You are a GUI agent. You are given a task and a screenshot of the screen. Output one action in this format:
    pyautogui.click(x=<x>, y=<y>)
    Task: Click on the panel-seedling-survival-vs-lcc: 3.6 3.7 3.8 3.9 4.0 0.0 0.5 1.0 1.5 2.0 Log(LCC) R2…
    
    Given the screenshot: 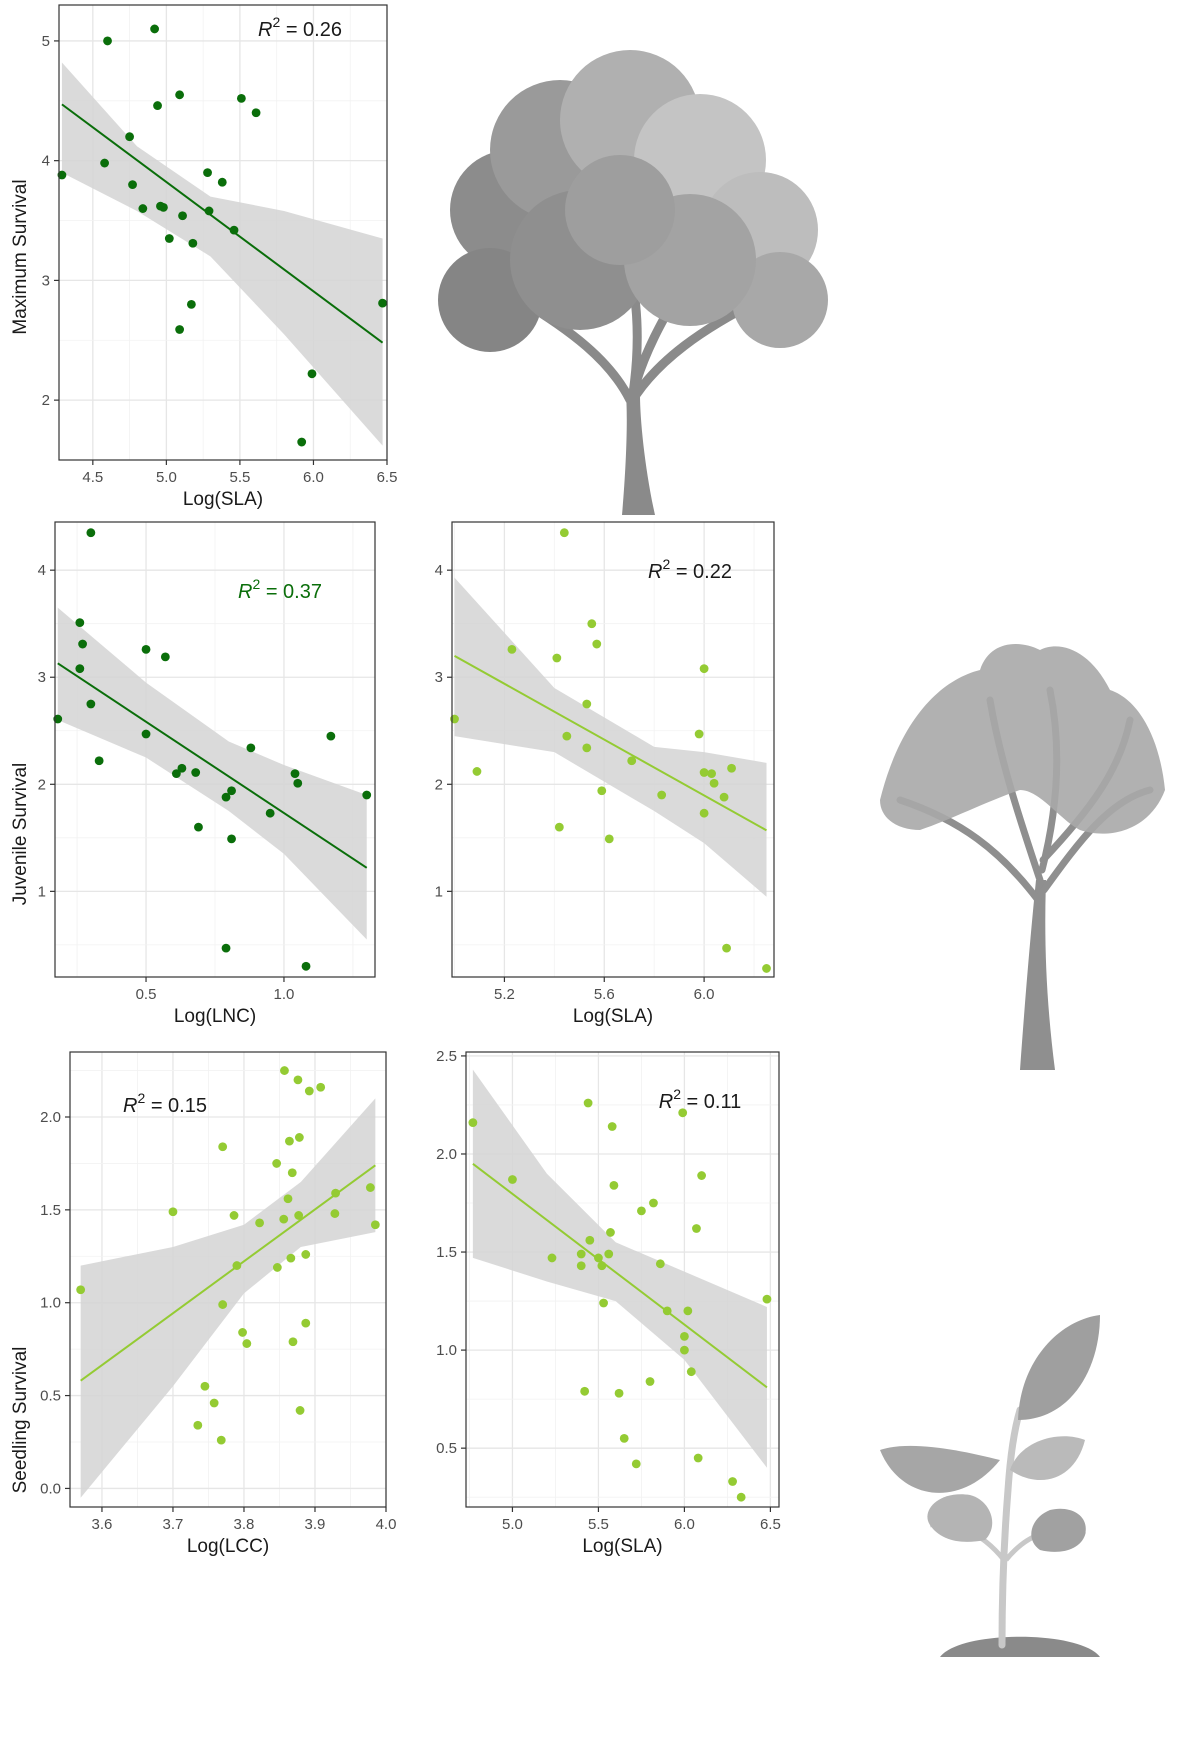 What is the action you would take?
    pyautogui.click(x=218, y=1304)
    